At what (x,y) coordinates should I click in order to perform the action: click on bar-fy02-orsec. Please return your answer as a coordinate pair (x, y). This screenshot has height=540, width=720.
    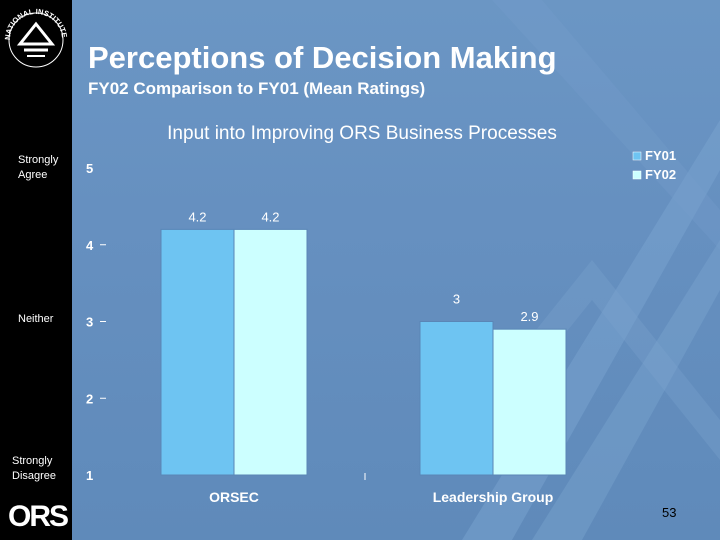
    Looking at the image, I should click on (270, 352).